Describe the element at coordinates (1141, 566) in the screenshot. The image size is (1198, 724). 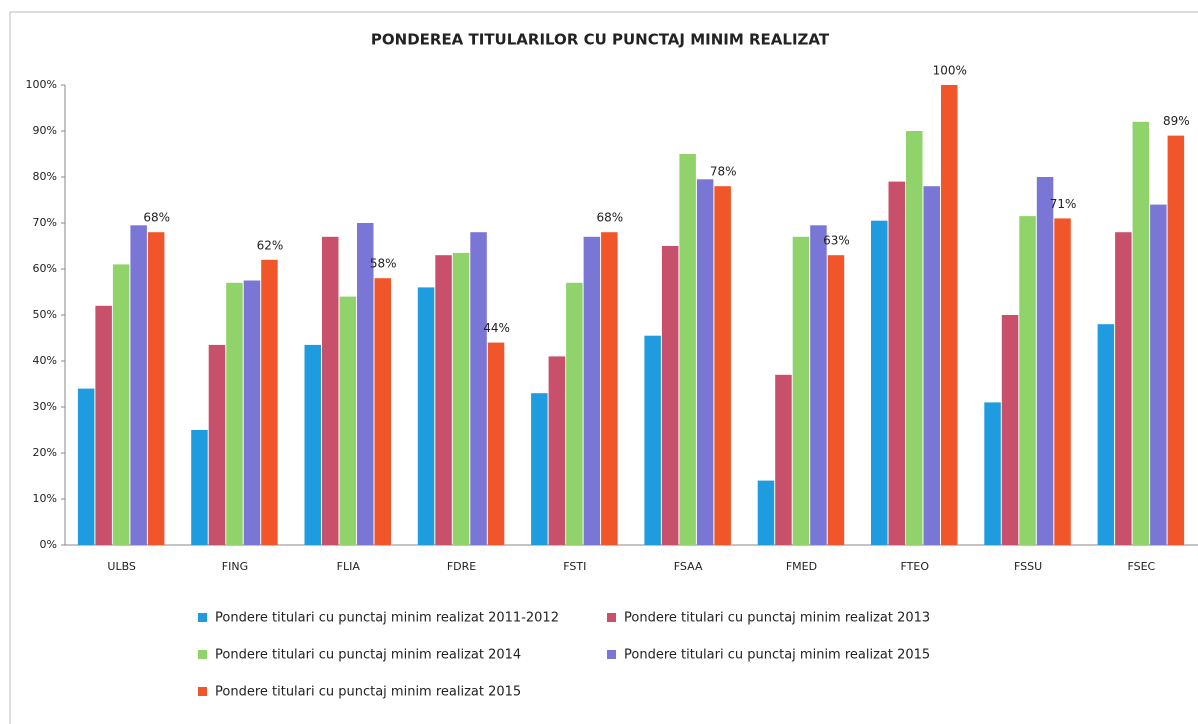
I see `x-tick-label: FSEC` at that location.